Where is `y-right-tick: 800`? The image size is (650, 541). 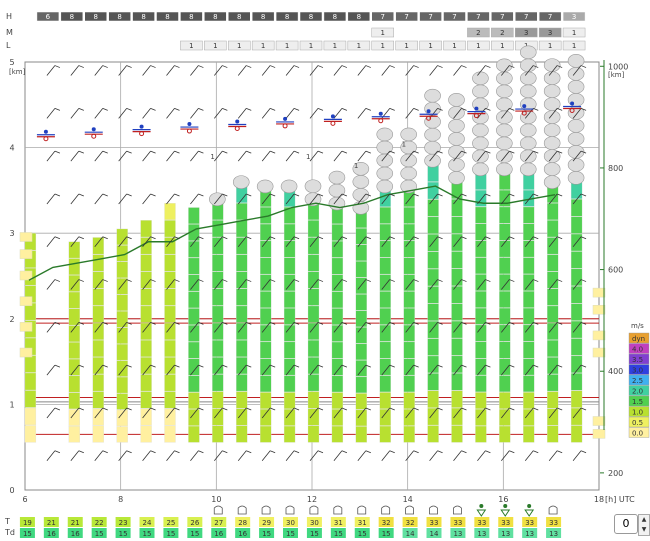 y-right-tick: 800 is located at coordinates (615, 168).